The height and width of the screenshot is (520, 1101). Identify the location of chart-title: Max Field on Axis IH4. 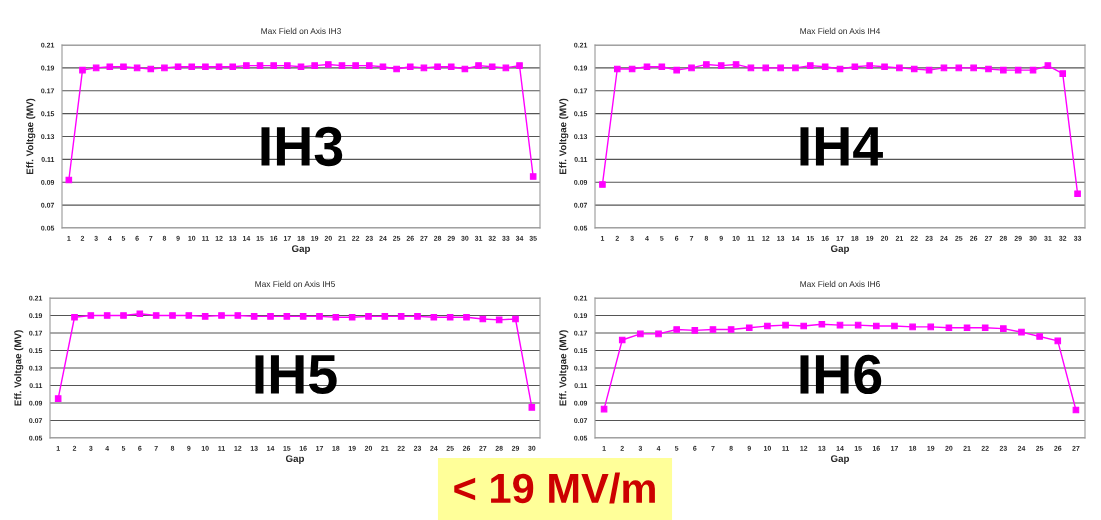
(840, 30).